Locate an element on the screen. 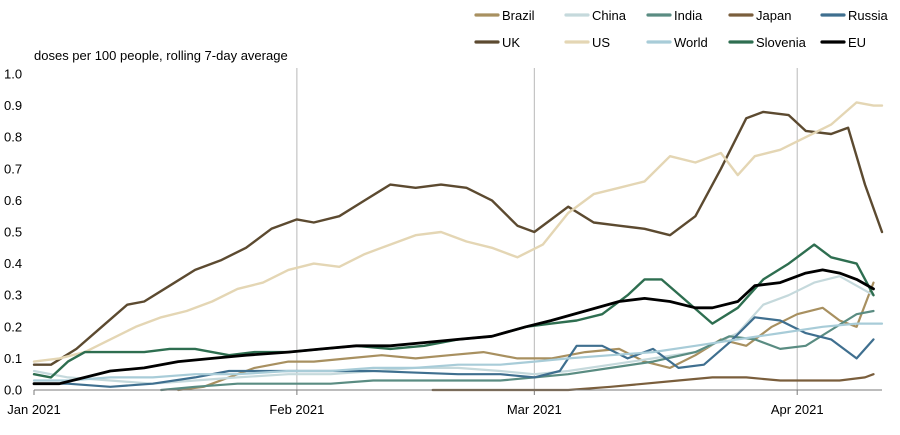 The image size is (900, 435). y-tick-label: 0.5 is located at coordinates (13, 232).